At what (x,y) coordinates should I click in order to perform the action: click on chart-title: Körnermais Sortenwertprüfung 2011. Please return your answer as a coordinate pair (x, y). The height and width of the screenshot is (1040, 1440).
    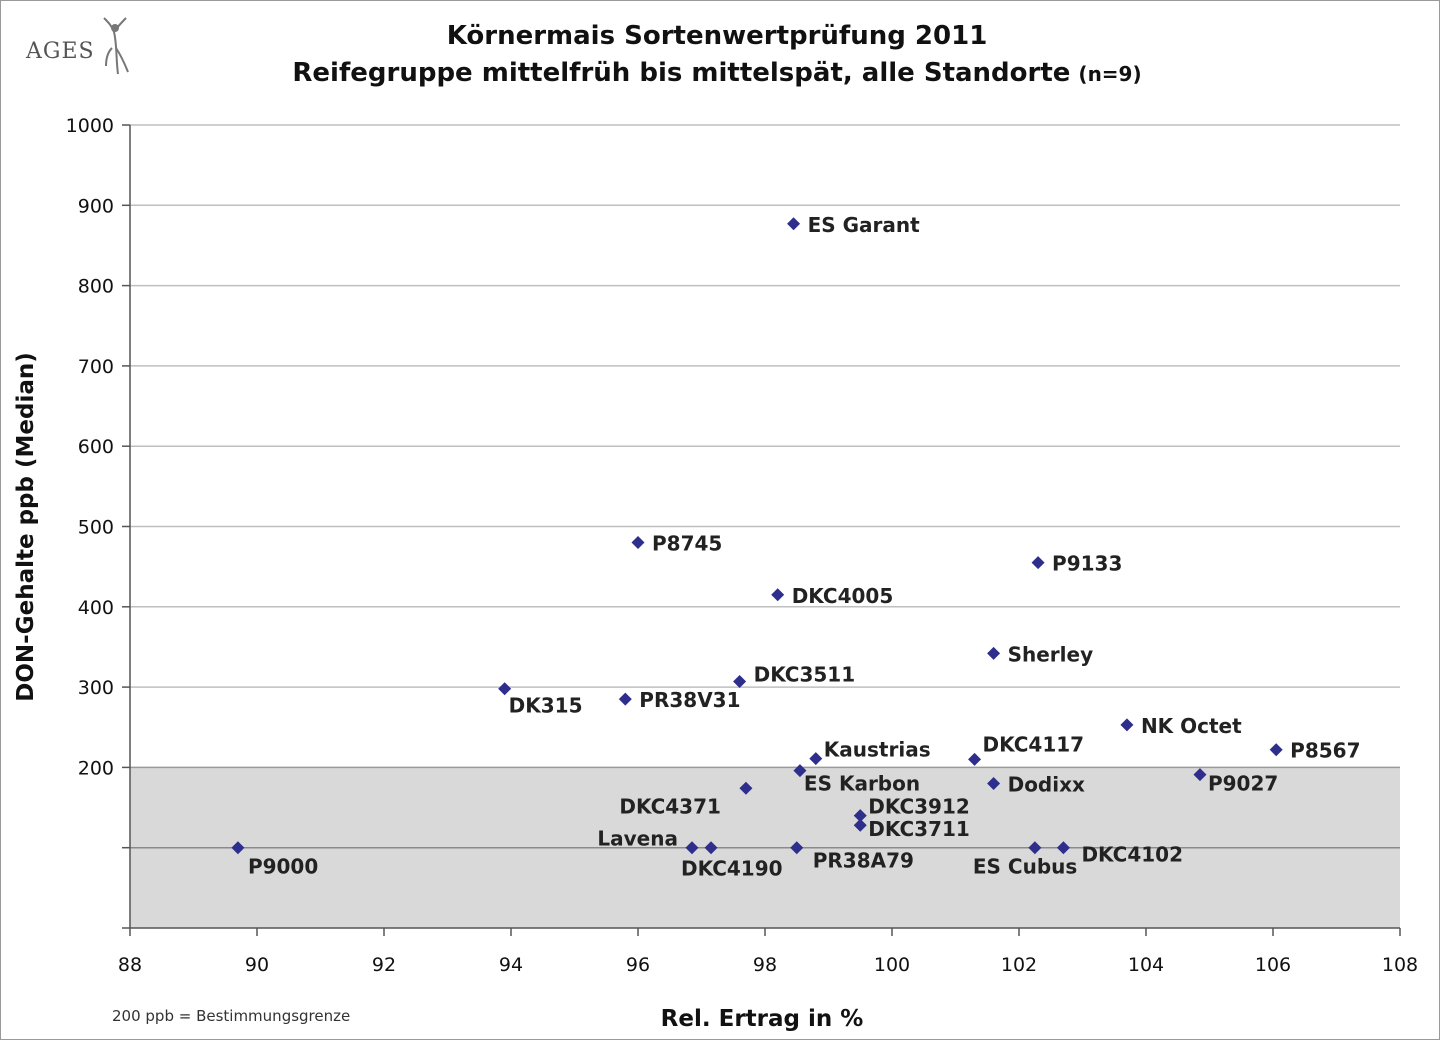
    Looking at the image, I should click on (717, 36).